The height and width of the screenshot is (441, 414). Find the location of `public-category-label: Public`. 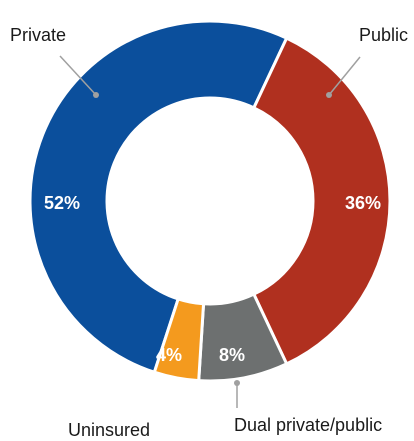

public-category-label: Public is located at coordinates (383, 35).